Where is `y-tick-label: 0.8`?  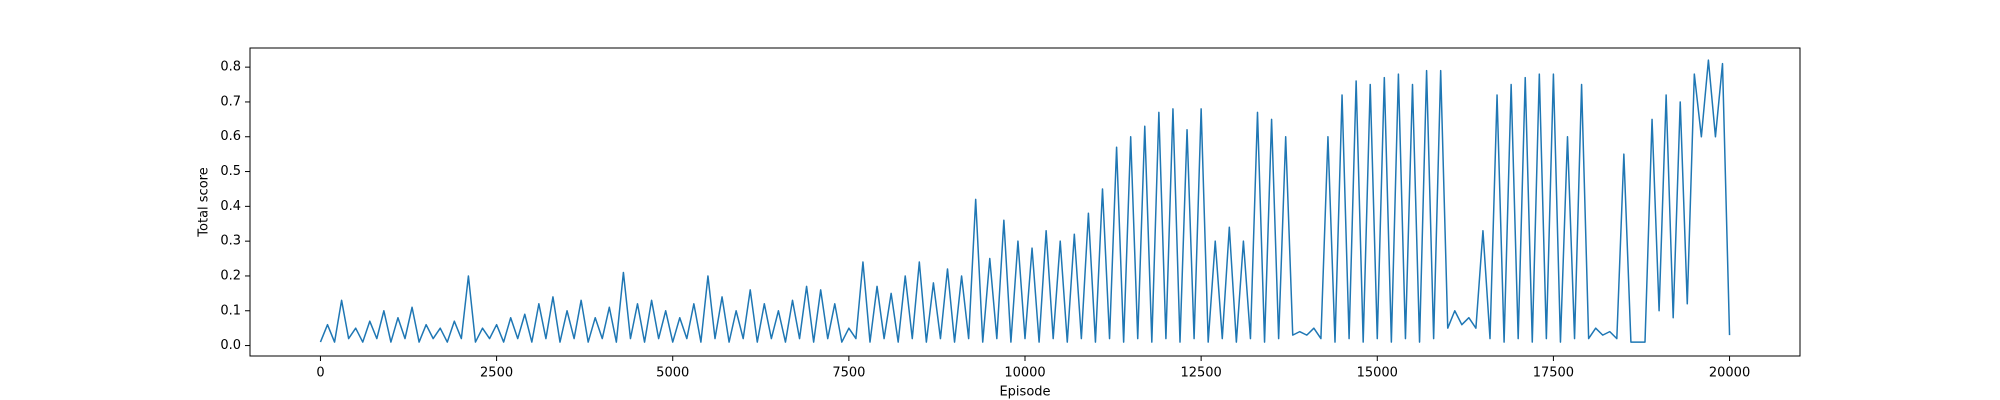 y-tick-label: 0.8 is located at coordinates (230, 67).